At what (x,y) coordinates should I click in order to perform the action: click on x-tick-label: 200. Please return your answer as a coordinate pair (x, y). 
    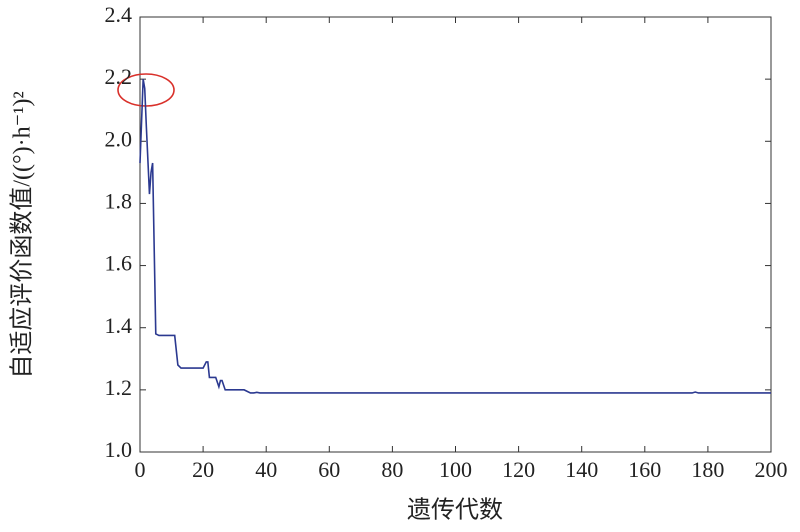
    Looking at the image, I should click on (771, 469).